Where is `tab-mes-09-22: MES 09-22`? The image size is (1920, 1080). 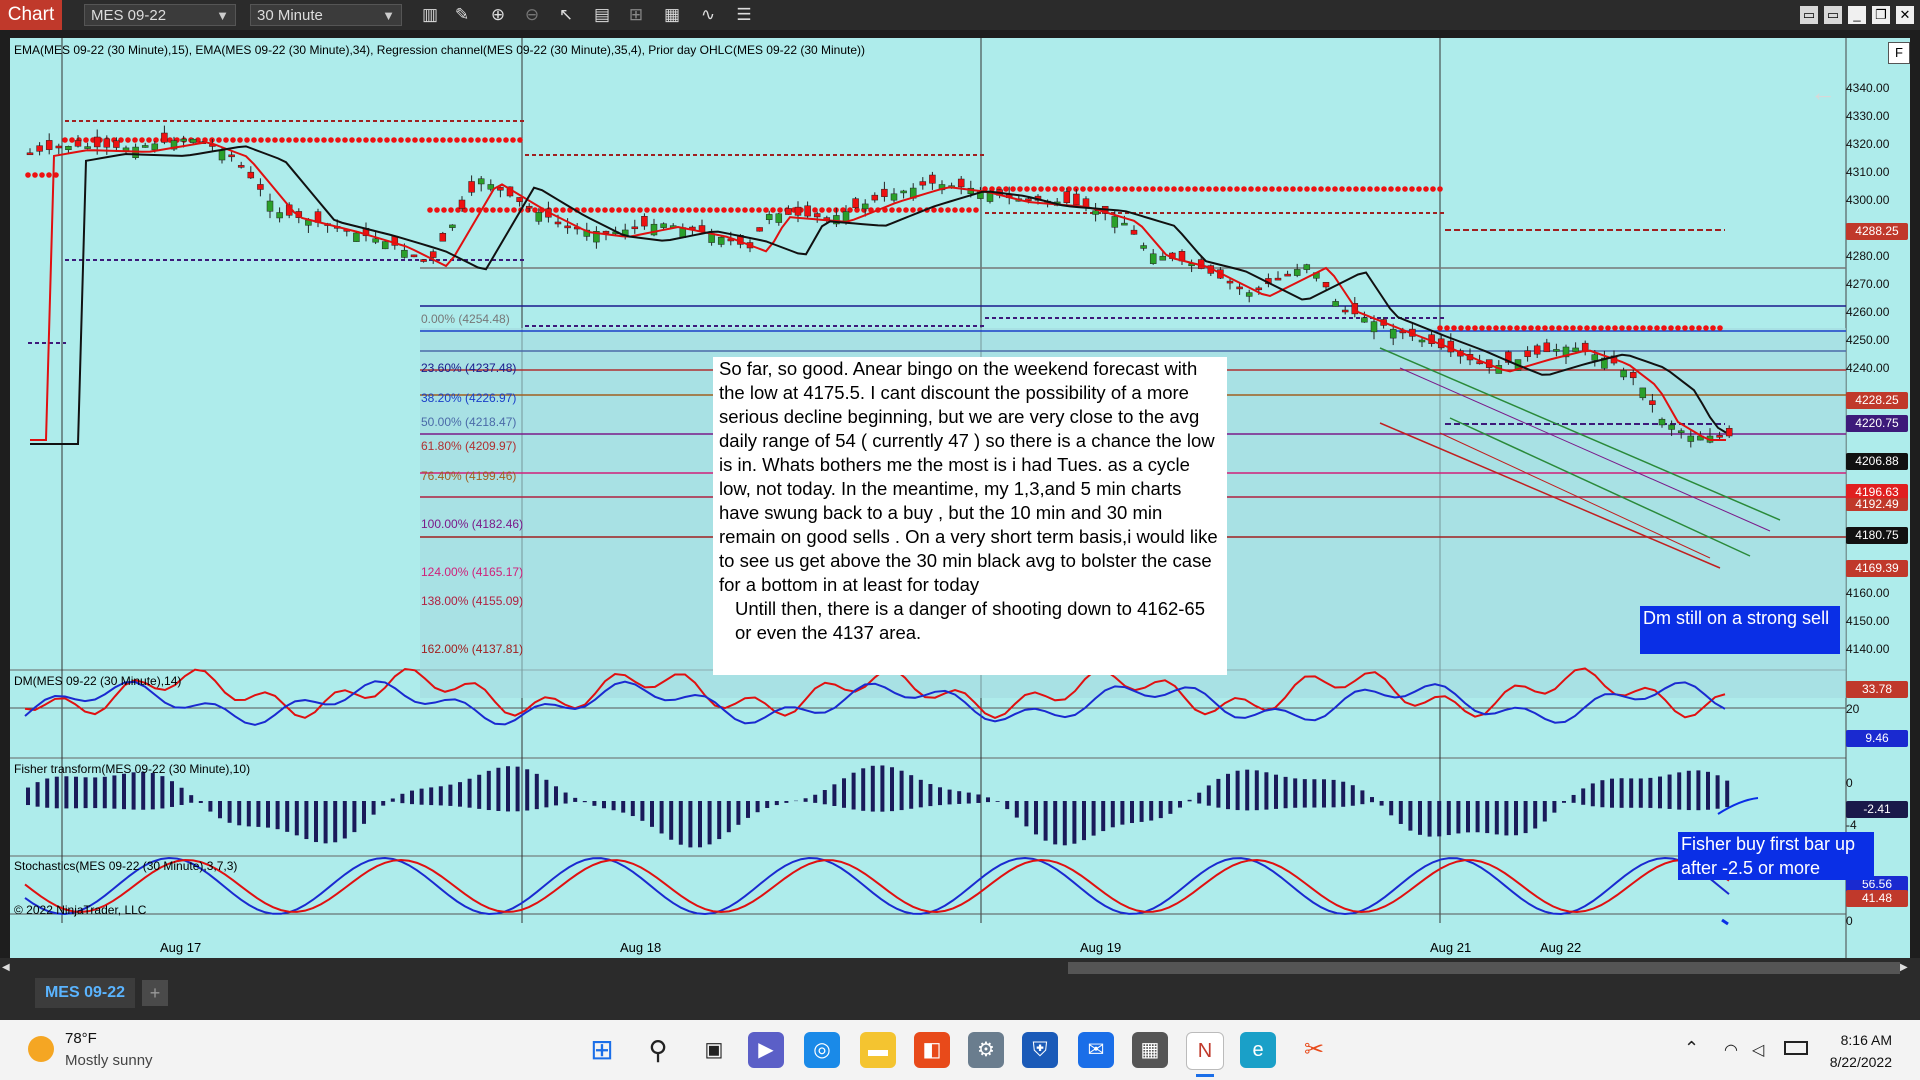
tab-mes-09-22: MES 09-22 is located at coordinates (85, 993).